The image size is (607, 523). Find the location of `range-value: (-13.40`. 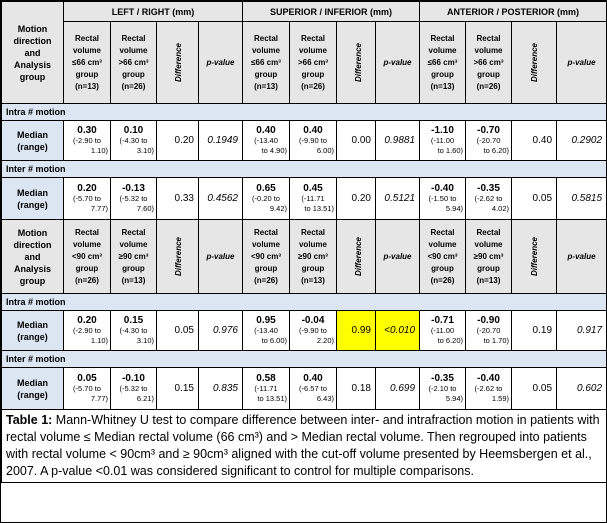

range-value: (-13.40 is located at coordinates (266, 330).